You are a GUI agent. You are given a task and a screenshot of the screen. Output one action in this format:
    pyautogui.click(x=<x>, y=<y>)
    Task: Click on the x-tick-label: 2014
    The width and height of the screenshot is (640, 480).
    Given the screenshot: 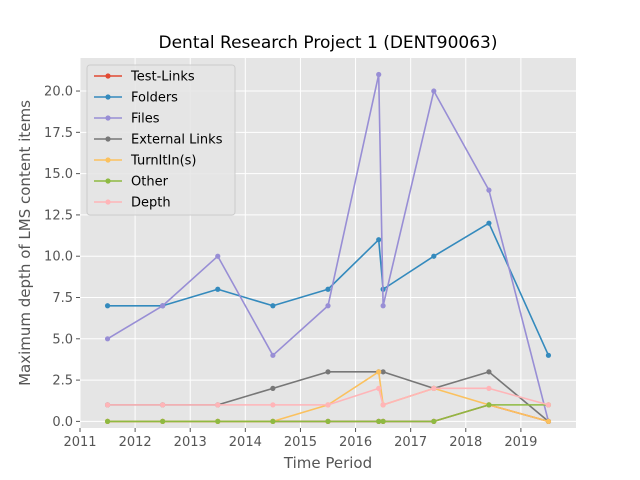 What is the action you would take?
    pyautogui.click(x=245, y=442)
    